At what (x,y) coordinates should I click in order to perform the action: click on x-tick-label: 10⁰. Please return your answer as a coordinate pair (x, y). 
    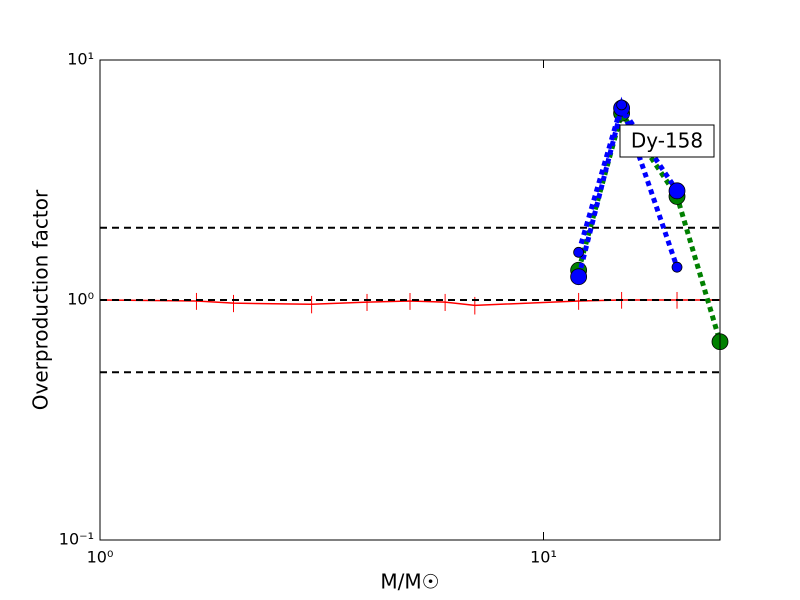
    Looking at the image, I should click on (100, 557).